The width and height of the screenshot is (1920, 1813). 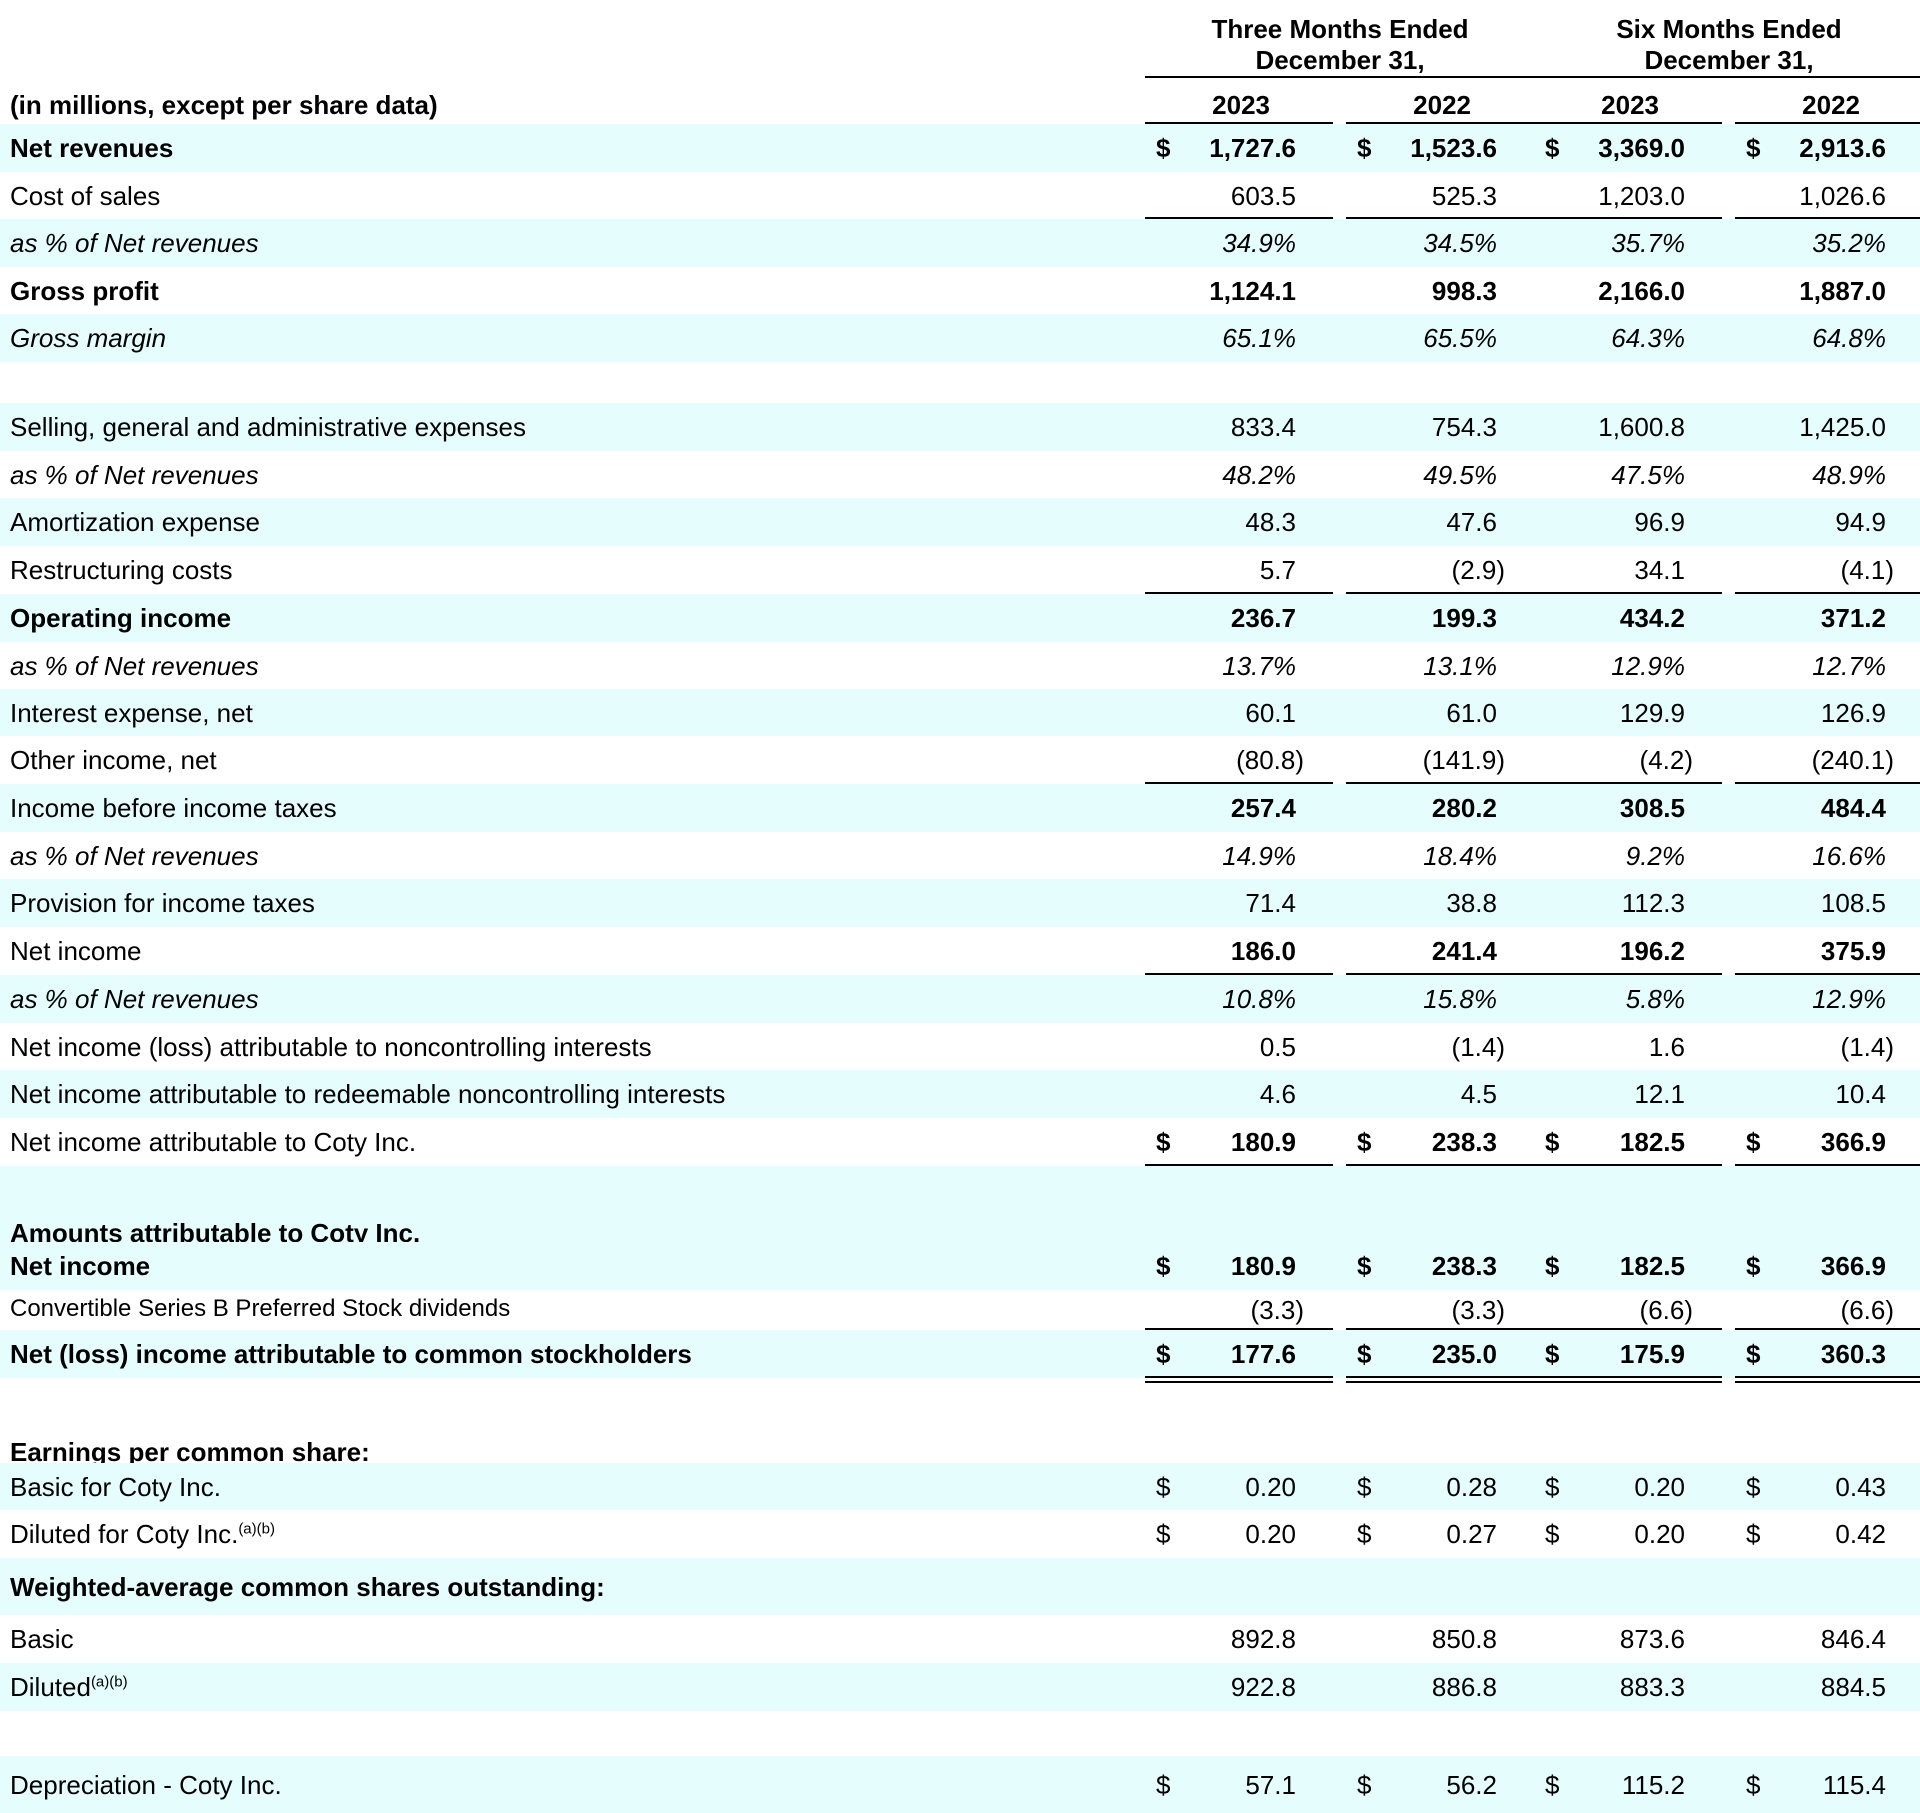 What do you see at coordinates (1464, 195) in the screenshot?
I see `value-cell: 525.3` at bounding box center [1464, 195].